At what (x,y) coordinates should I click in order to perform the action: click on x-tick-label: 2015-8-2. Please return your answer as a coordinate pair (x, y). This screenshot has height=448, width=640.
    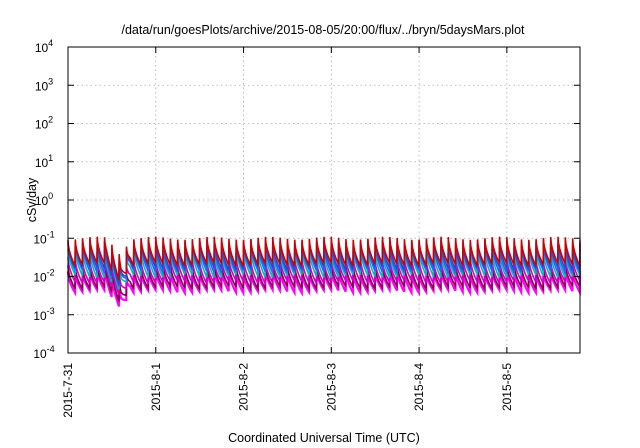
    Looking at the image, I should click on (244, 387).